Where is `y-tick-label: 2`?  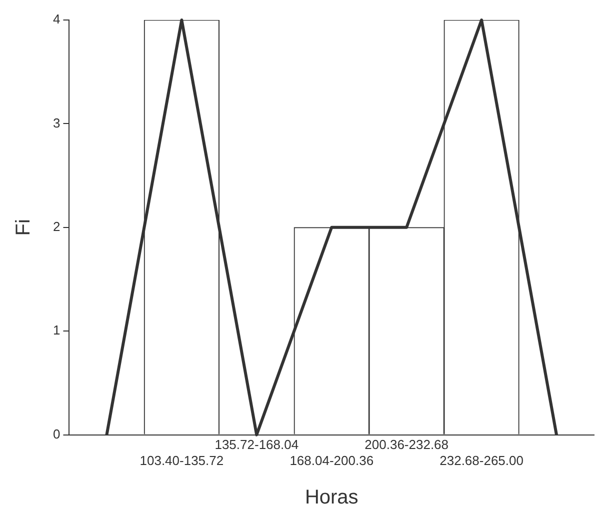
y-tick-label: 2 is located at coordinates (56, 226).